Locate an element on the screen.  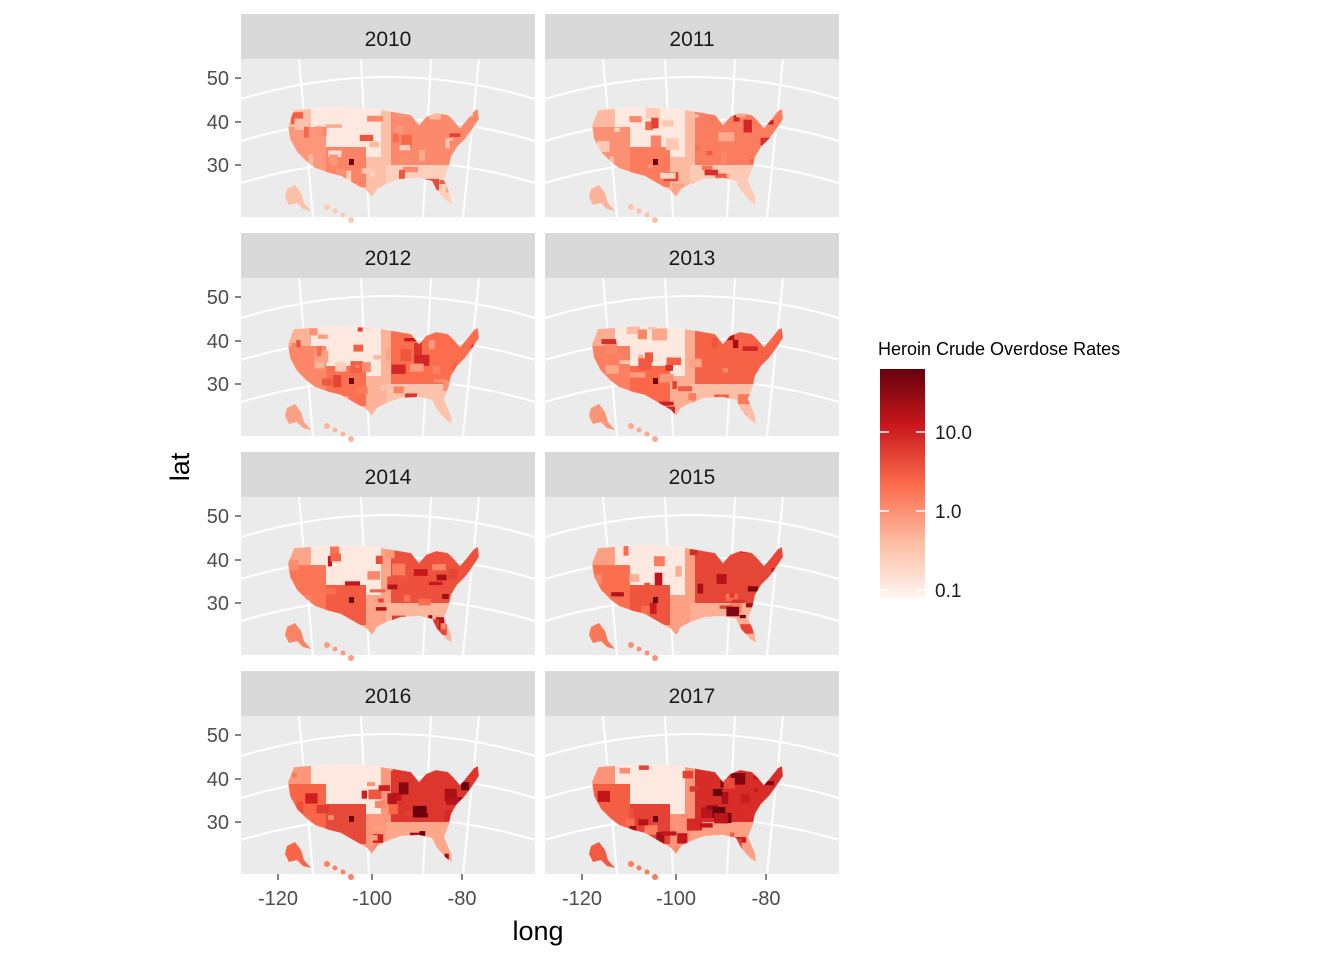
facet-strip-label: 2017 is located at coordinates (692, 696).